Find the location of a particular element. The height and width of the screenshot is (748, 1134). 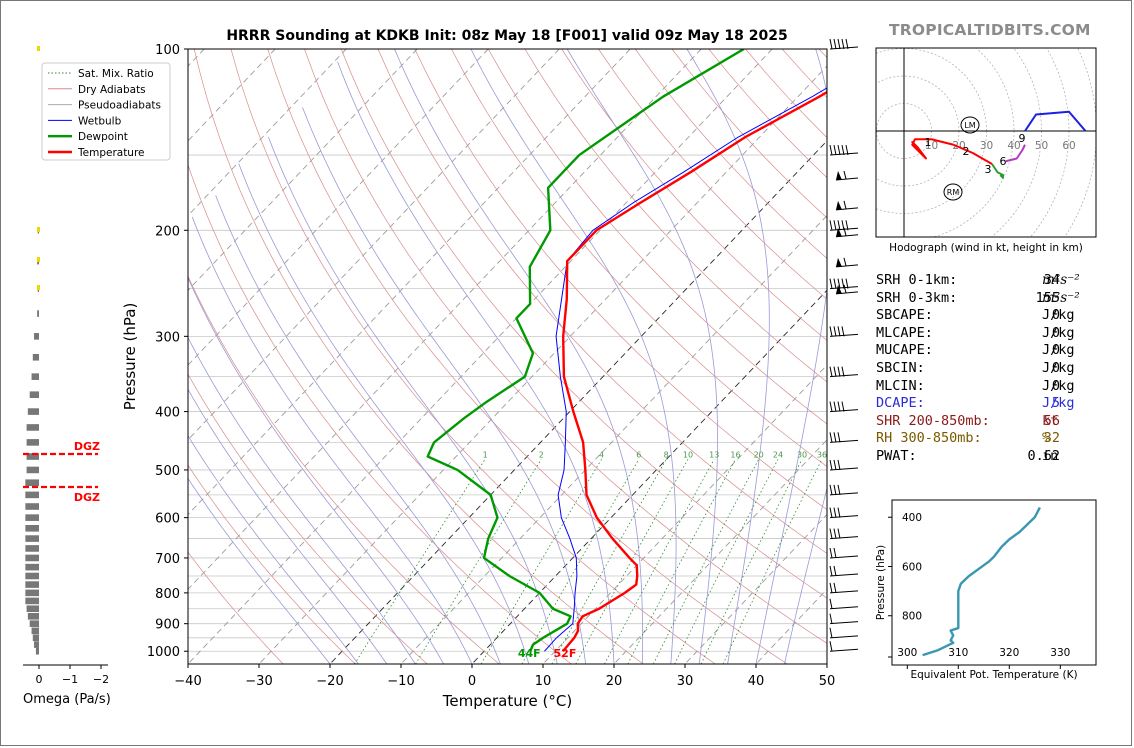

mixing-ratio-label: 30 is located at coordinates (802, 454).